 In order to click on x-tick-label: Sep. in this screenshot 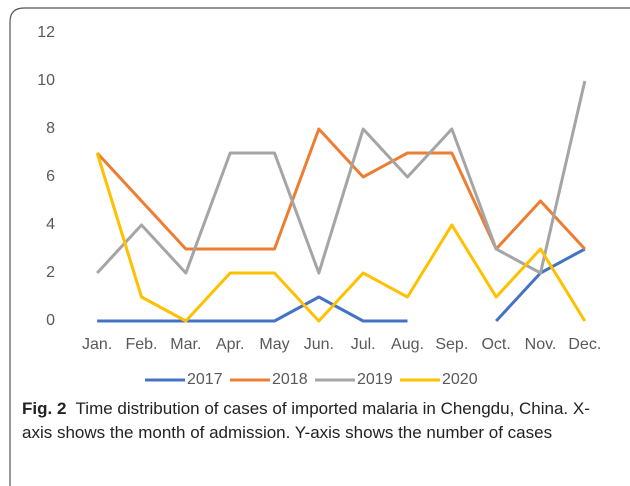, I will do `click(451, 344)`.